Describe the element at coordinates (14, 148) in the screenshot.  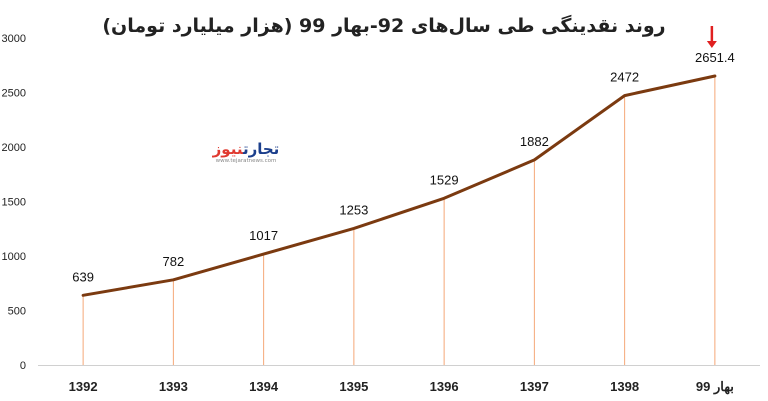
I see `y-tick-label: 2000` at that location.